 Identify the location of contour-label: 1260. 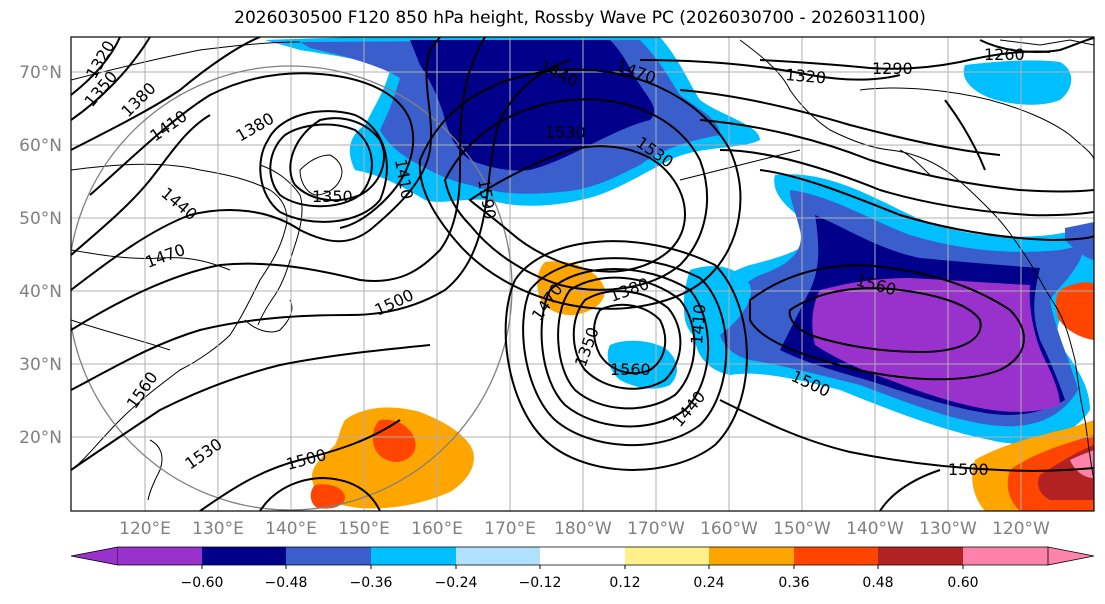
(1004, 54).